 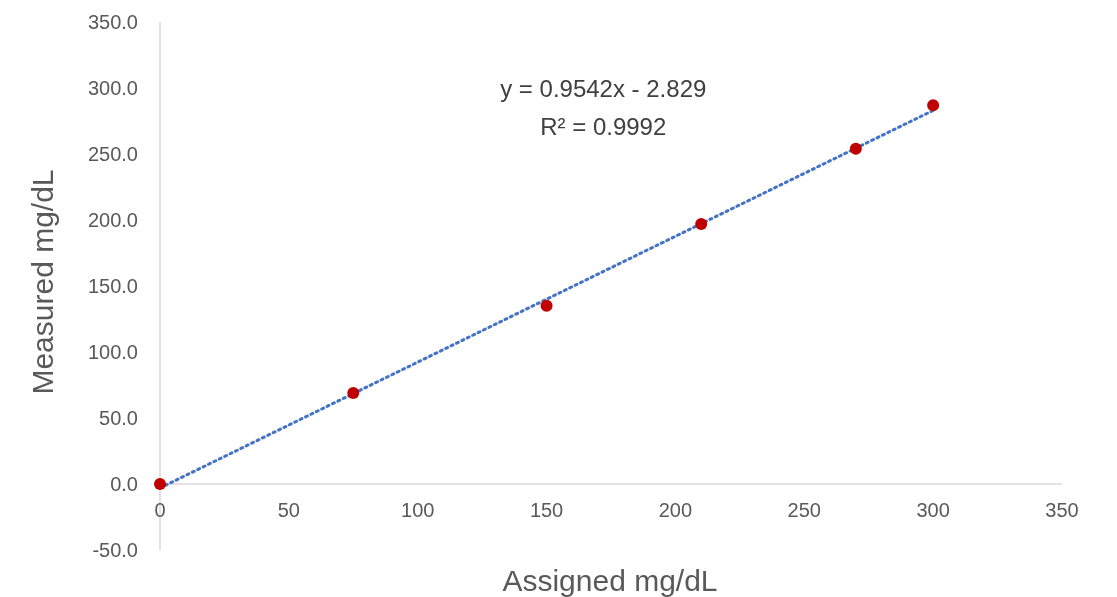 What do you see at coordinates (603, 126) in the screenshot?
I see `annotation: R² = 0.9992` at bounding box center [603, 126].